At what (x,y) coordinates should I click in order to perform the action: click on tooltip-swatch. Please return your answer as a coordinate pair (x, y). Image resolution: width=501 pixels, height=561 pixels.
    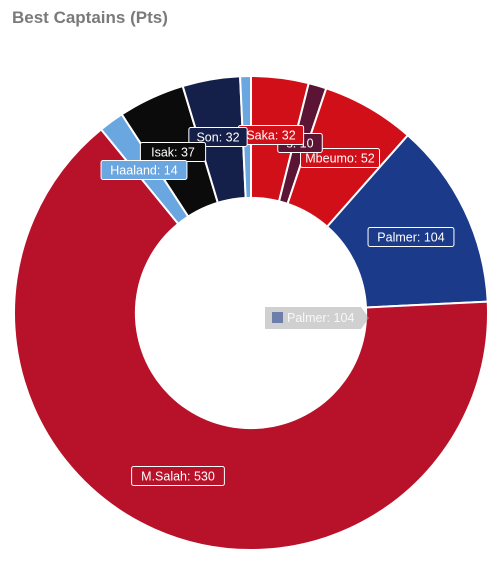
    Looking at the image, I should click on (277, 317).